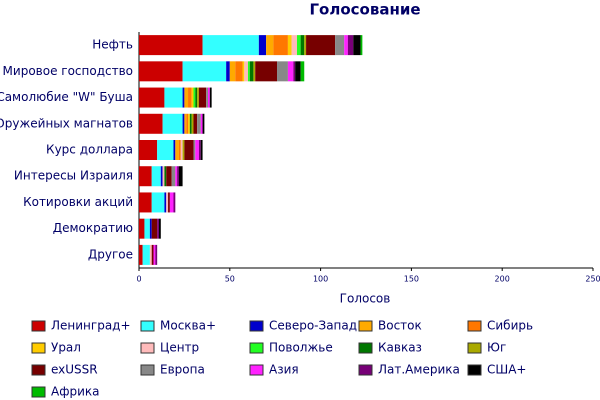 The width and height of the screenshot is (600, 400). Describe the element at coordinates (496, 348) in the screenshot. I see `legend-label: Юг` at that location.